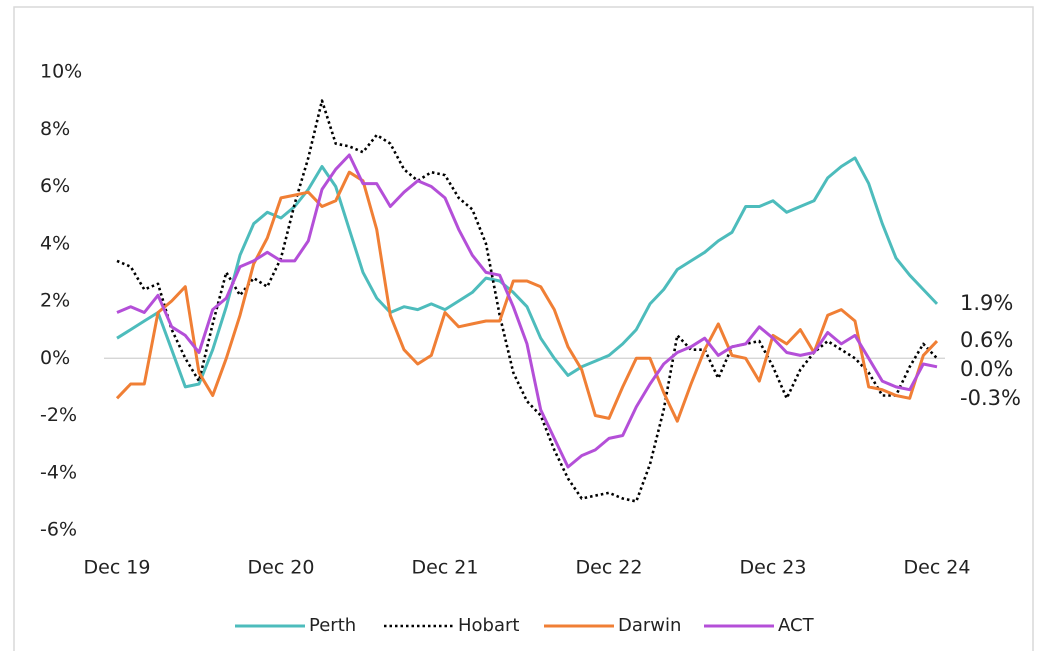 The image size is (1046, 651). What do you see at coordinates (937, 568) in the screenshot?
I see `x-tick-label: Dec 24` at bounding box center [937, 568].